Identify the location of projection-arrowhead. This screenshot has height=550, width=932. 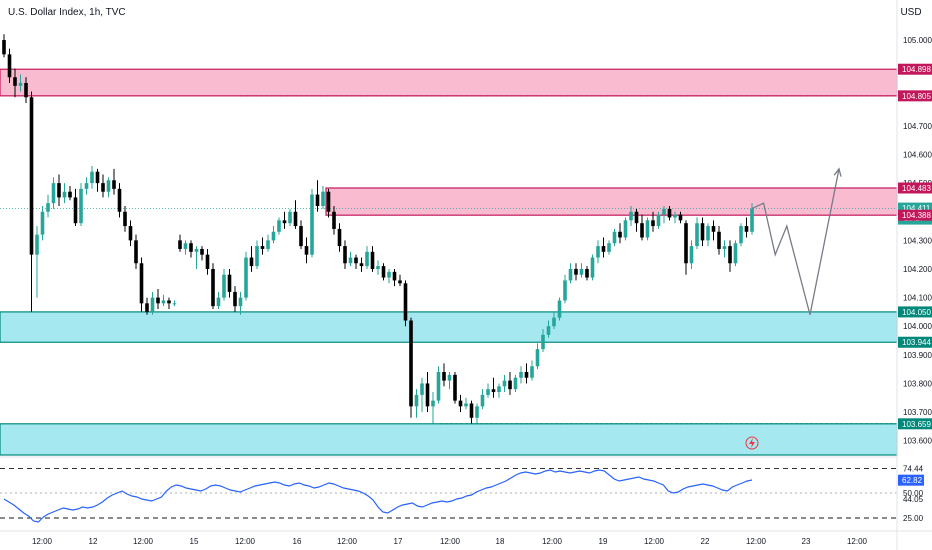
(837, 172).